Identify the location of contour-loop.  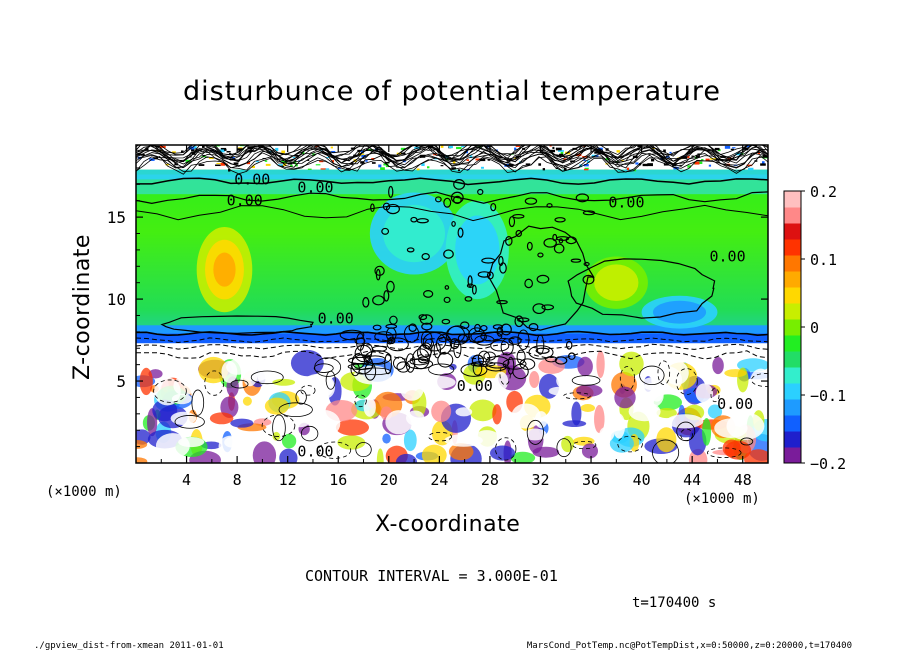
(237, 325).